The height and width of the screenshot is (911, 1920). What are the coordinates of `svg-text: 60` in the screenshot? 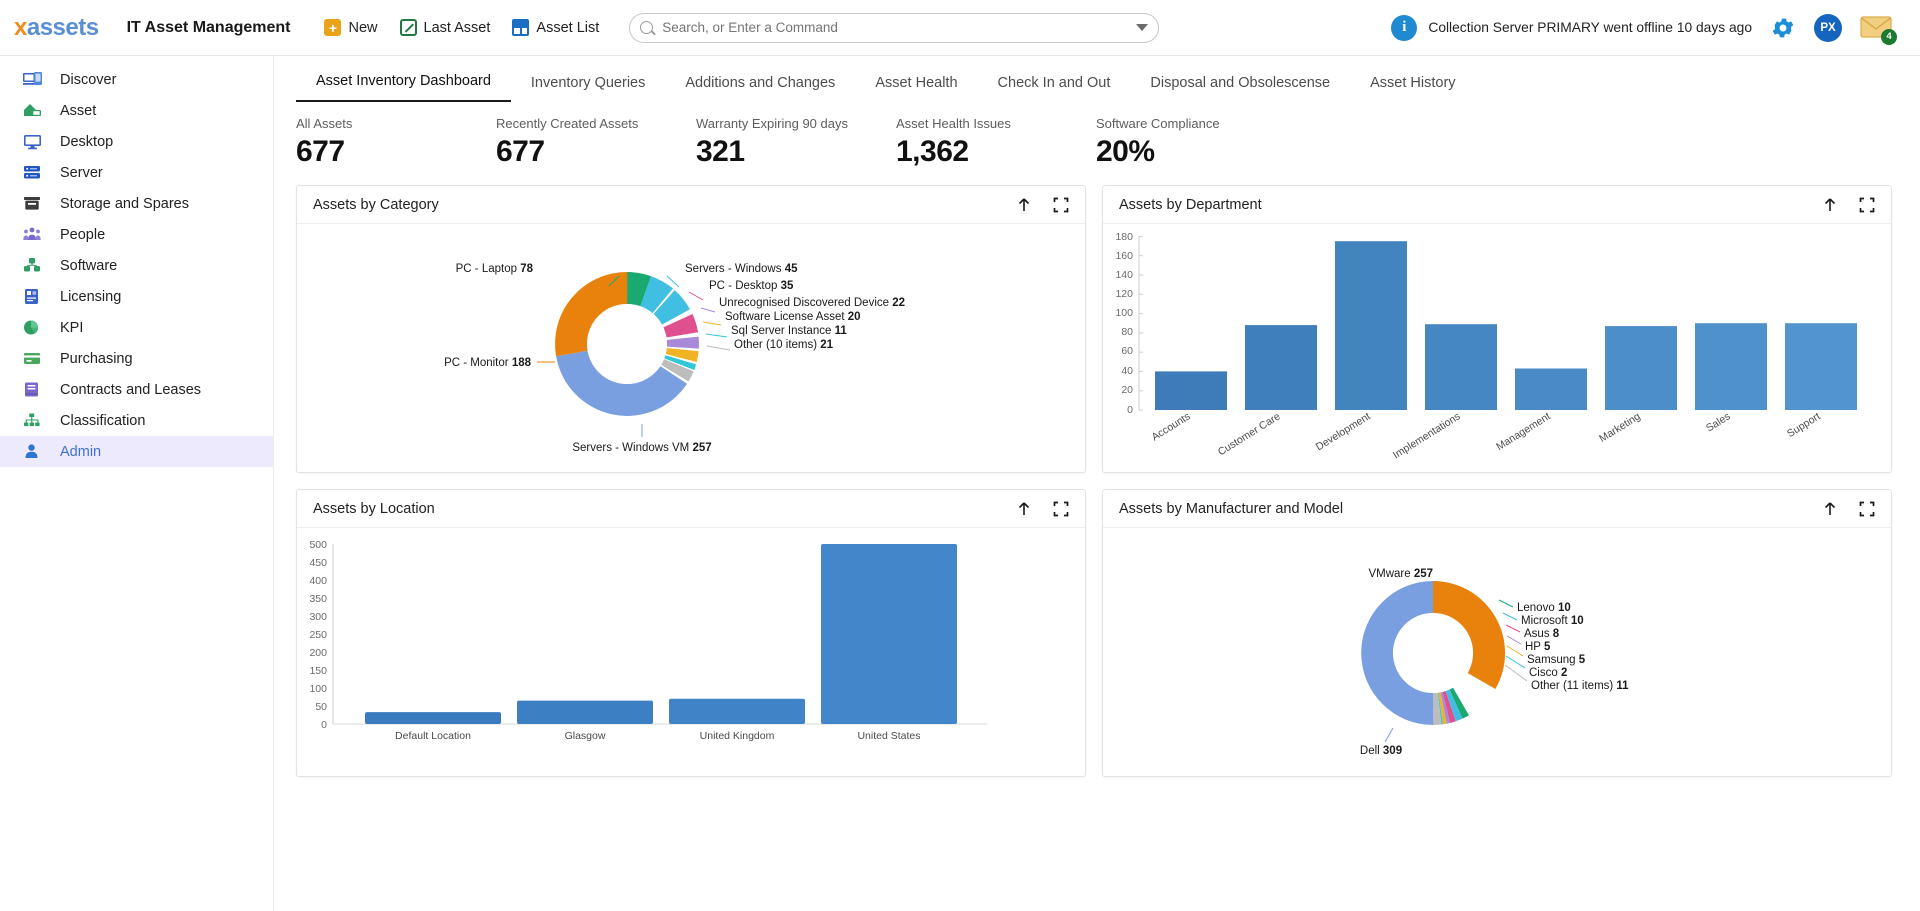 It's located at (1127, 351).